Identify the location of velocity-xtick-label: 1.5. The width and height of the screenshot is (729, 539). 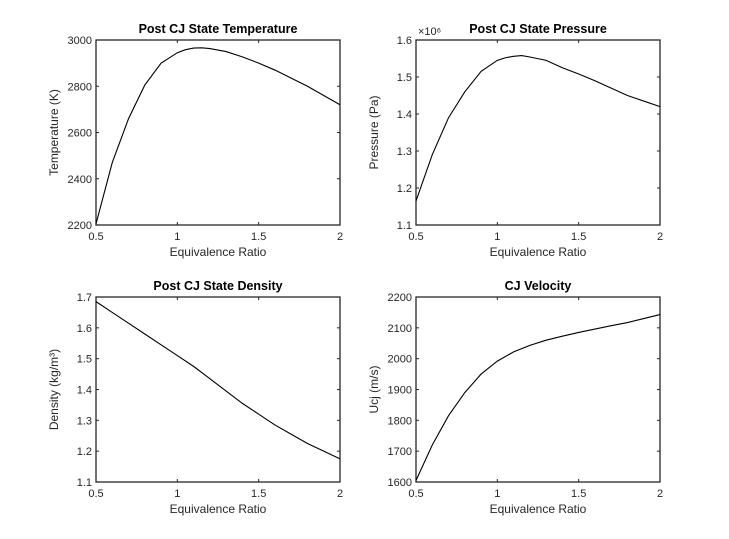
(578, 494).